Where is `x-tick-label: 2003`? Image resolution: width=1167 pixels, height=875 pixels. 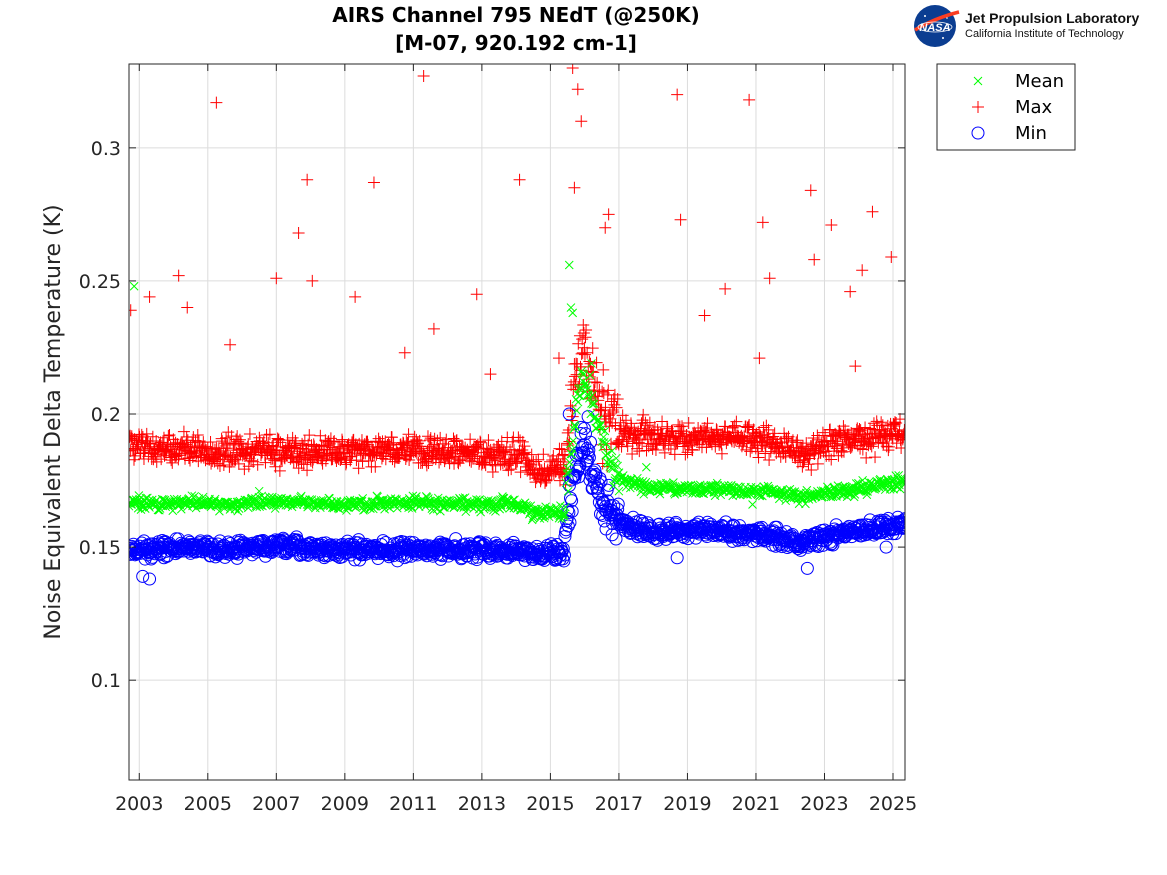
x-tick-label: 2003 is located at coordinates (139, 804).